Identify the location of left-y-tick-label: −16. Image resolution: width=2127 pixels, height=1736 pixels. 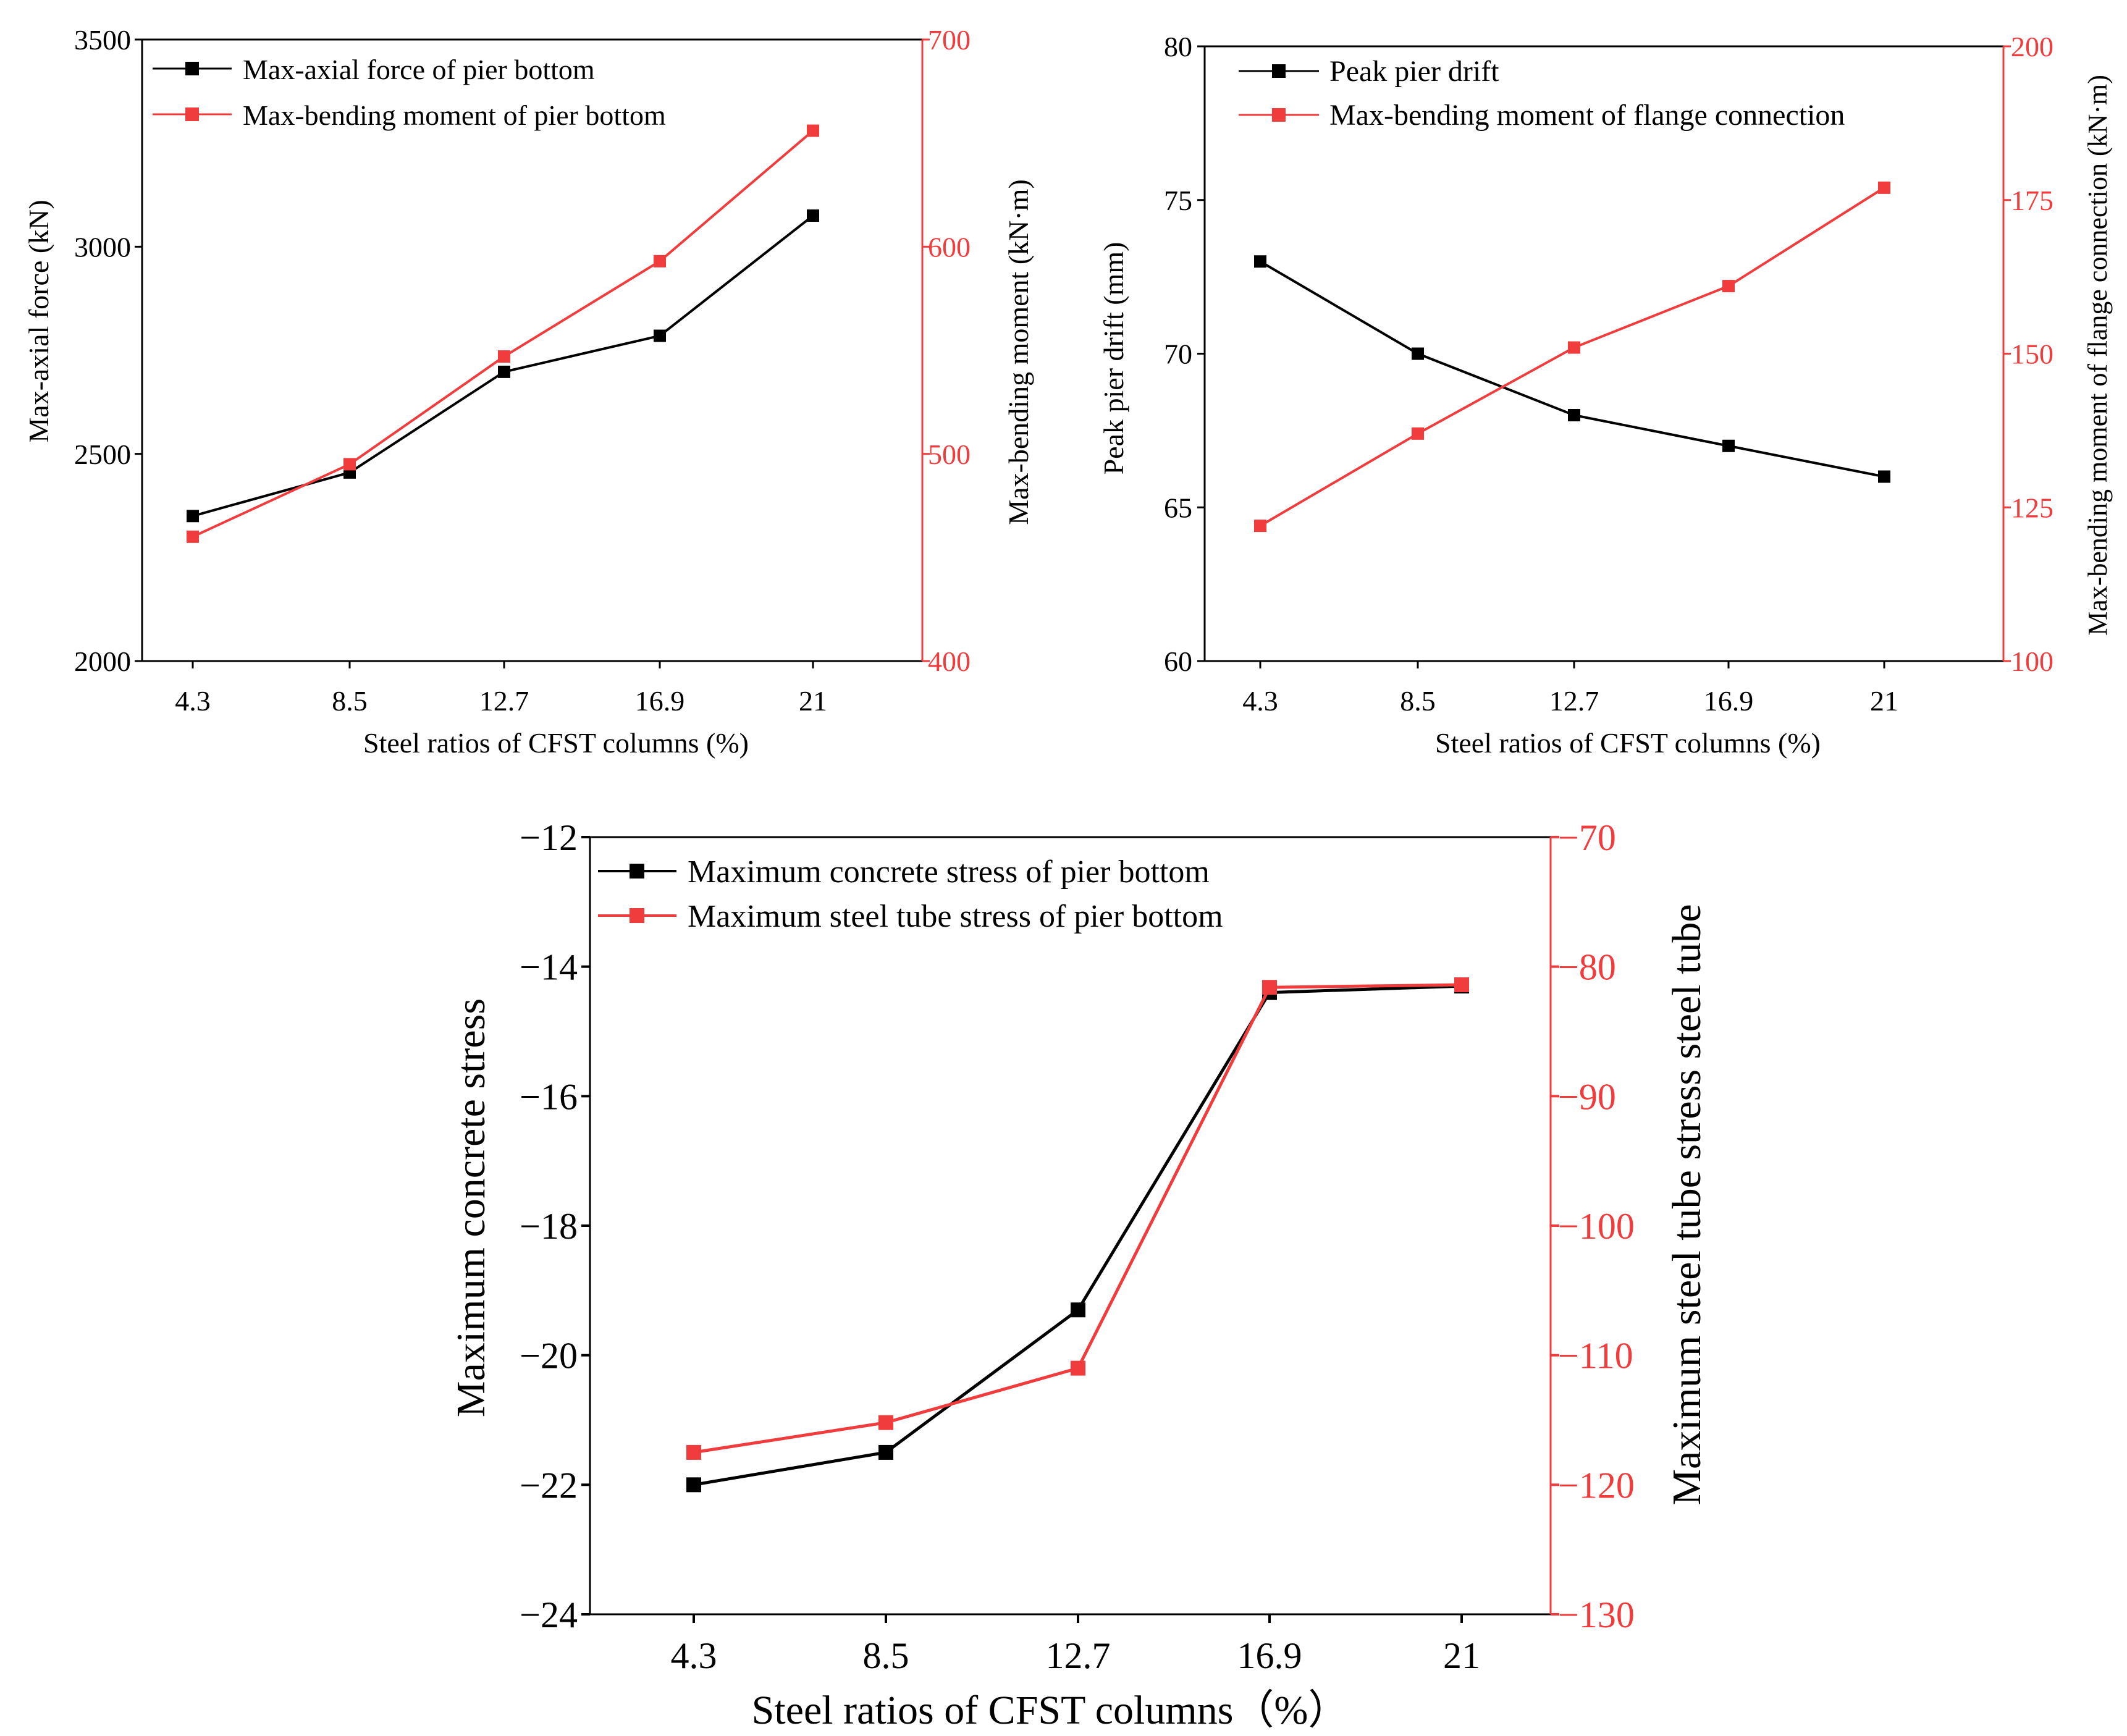
(549, 1096).